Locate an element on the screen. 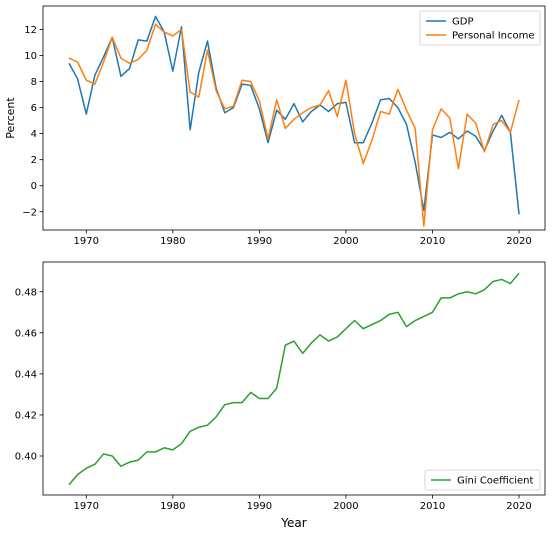  y-tick-label: −2 is located at coordinates (29, 212).